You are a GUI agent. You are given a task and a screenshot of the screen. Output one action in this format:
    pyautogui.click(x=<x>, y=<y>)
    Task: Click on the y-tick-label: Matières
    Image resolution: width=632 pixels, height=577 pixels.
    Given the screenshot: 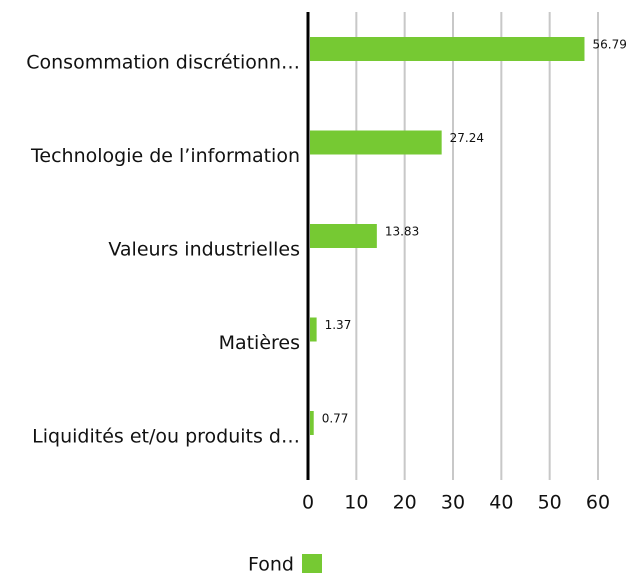 What is the action you would take?
    pyautogui.click(x=259, y=343)
    